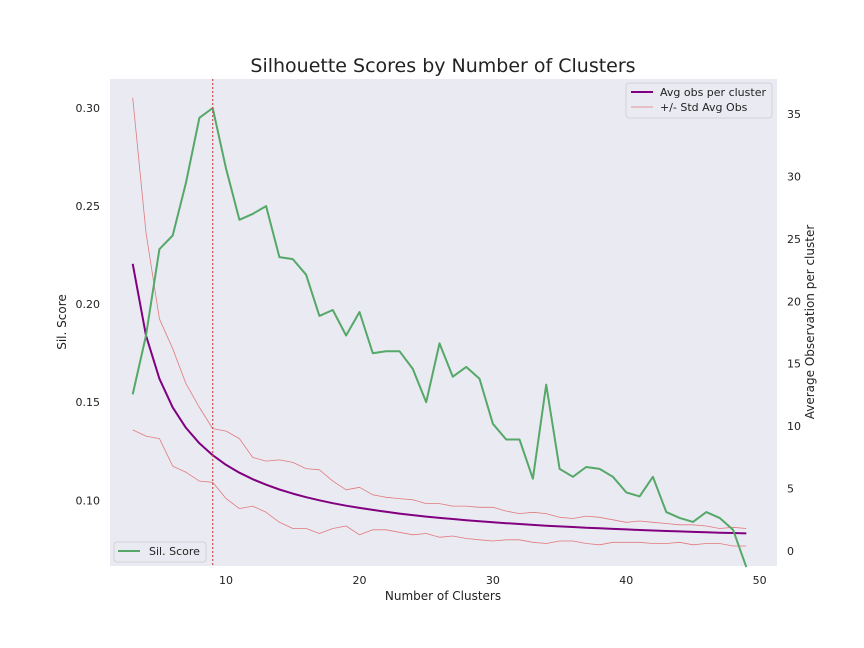 This screenshot has height=648, width=864. Describe the element at coordinates (88, 206) in the screenshot. I see `y-left-tick-label: 0.25` at that location.